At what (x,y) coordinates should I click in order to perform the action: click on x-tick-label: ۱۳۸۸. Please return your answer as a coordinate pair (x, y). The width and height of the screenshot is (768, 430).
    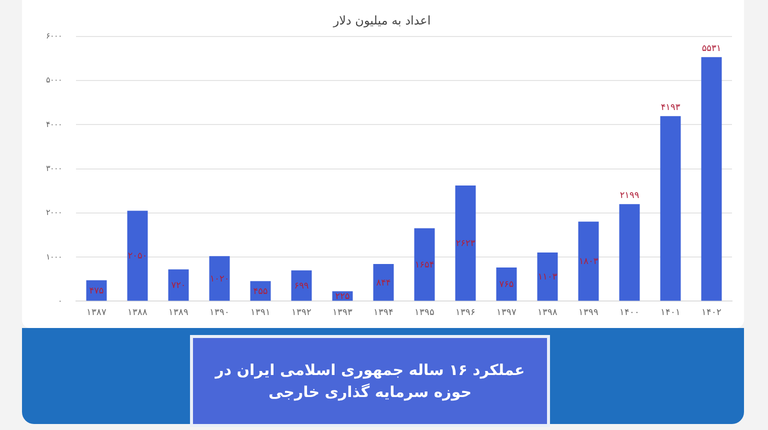
    Looking at the image, I should click on (138, 312).